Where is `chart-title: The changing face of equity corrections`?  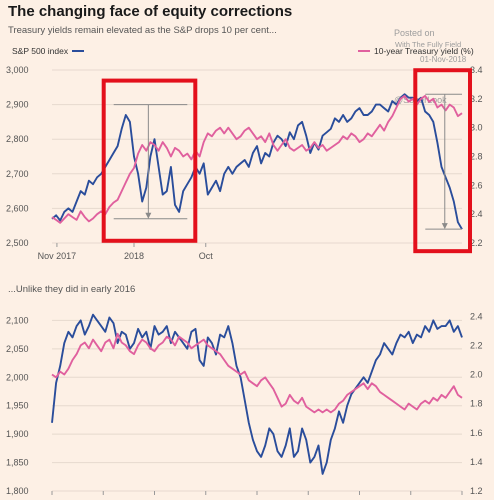
chart-title: The changing face of equity corrections is located at coordinates (150, 11).